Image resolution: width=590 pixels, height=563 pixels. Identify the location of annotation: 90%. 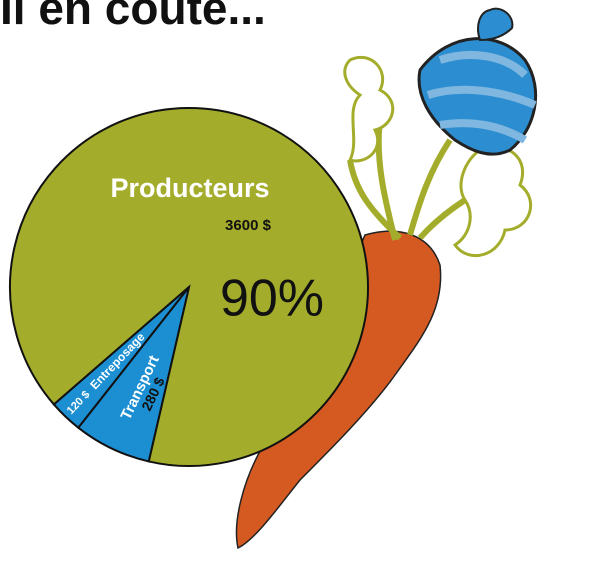
(272, 299).